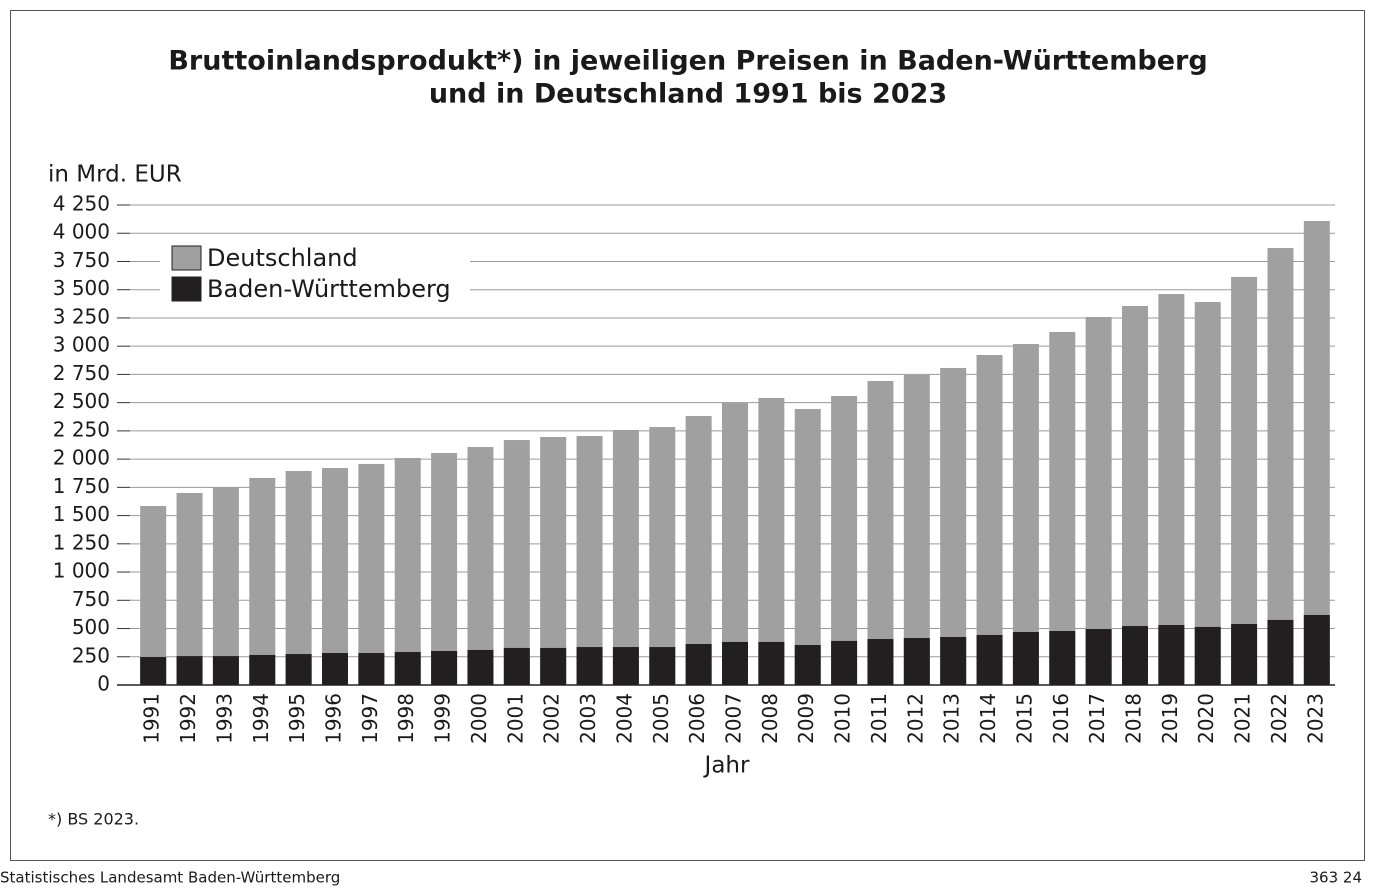  I want to click on x-tick-label: 2019, so click(1170, 718).